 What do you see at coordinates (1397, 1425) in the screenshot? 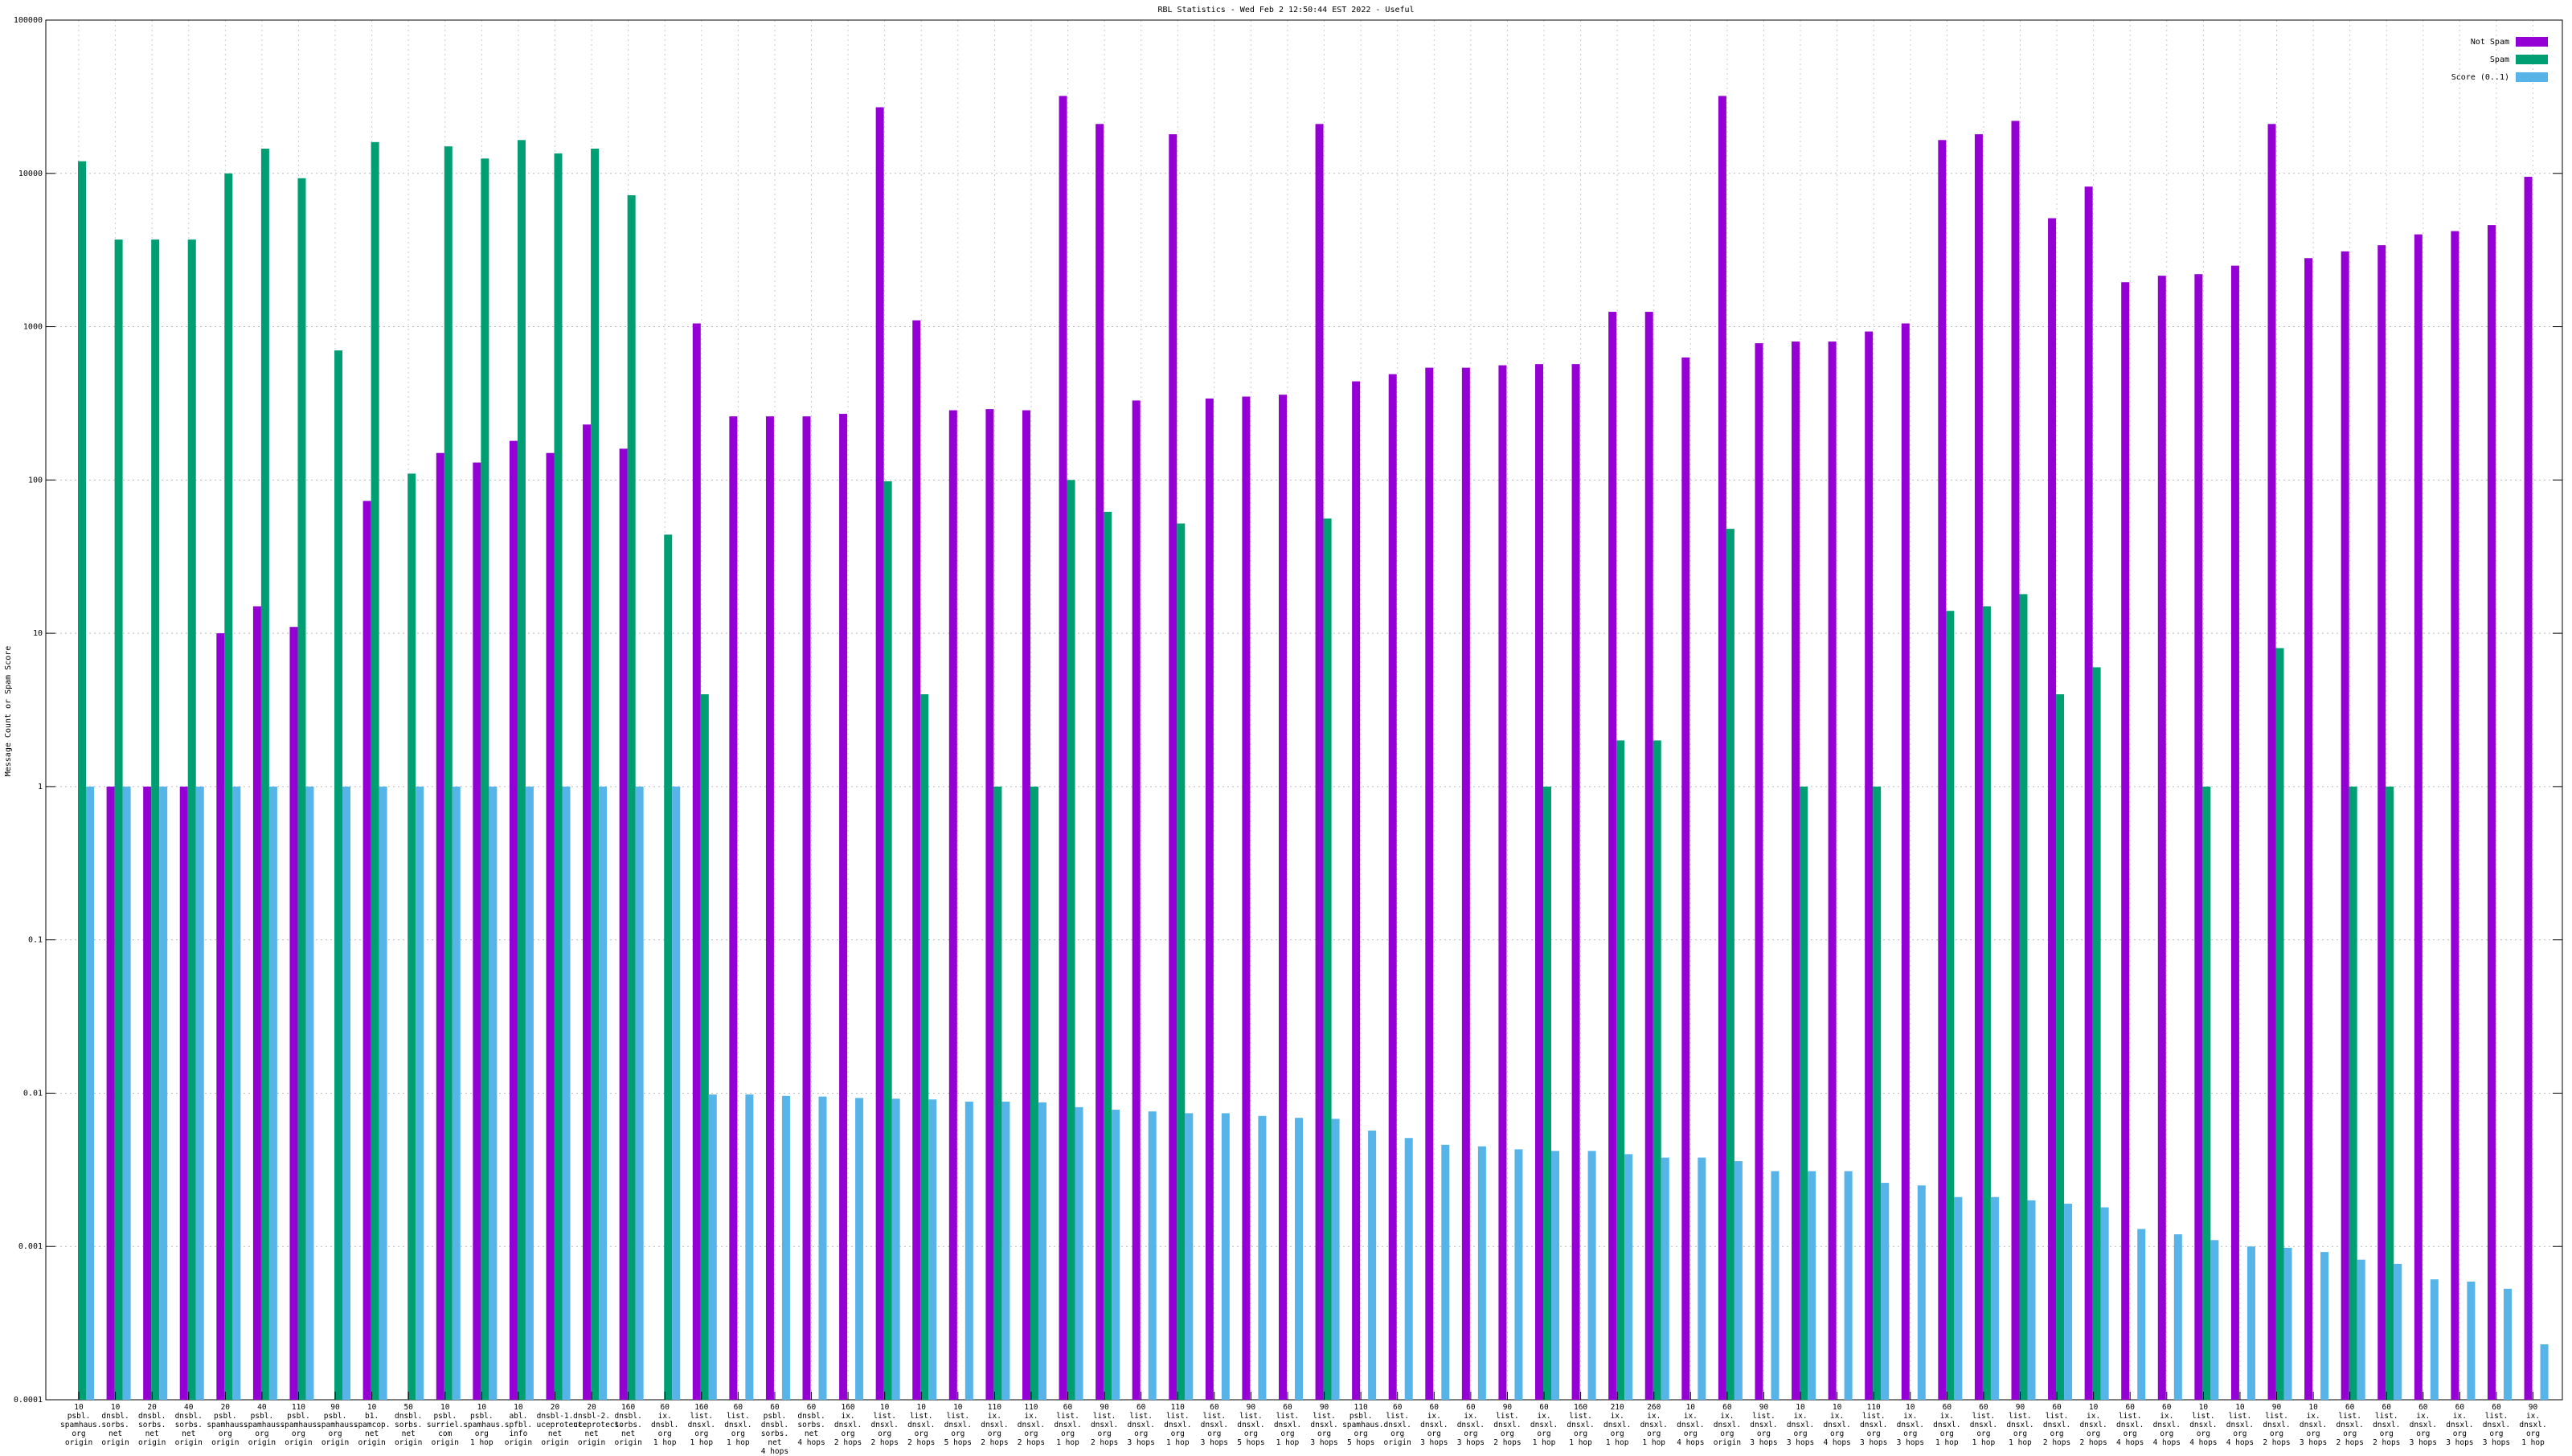
I see `x-tick-label: 60 list. dnsxl. org origin` at bounding box center [1397, 1425].